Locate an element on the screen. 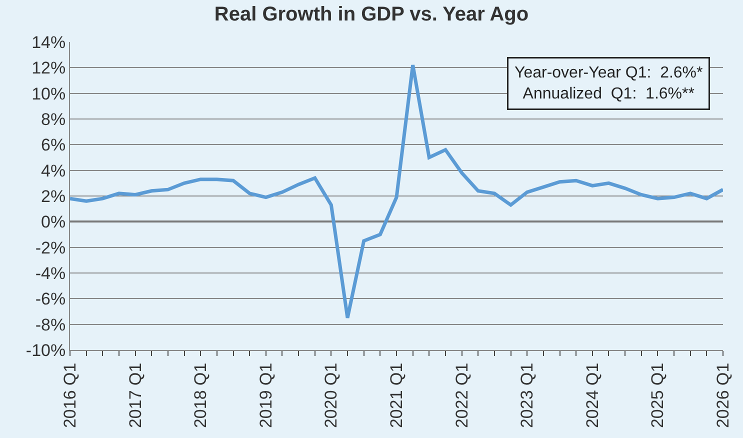 The image size is (743, 438). x-tick-label: 2020 Q1 is located at coordinates (331, 395).